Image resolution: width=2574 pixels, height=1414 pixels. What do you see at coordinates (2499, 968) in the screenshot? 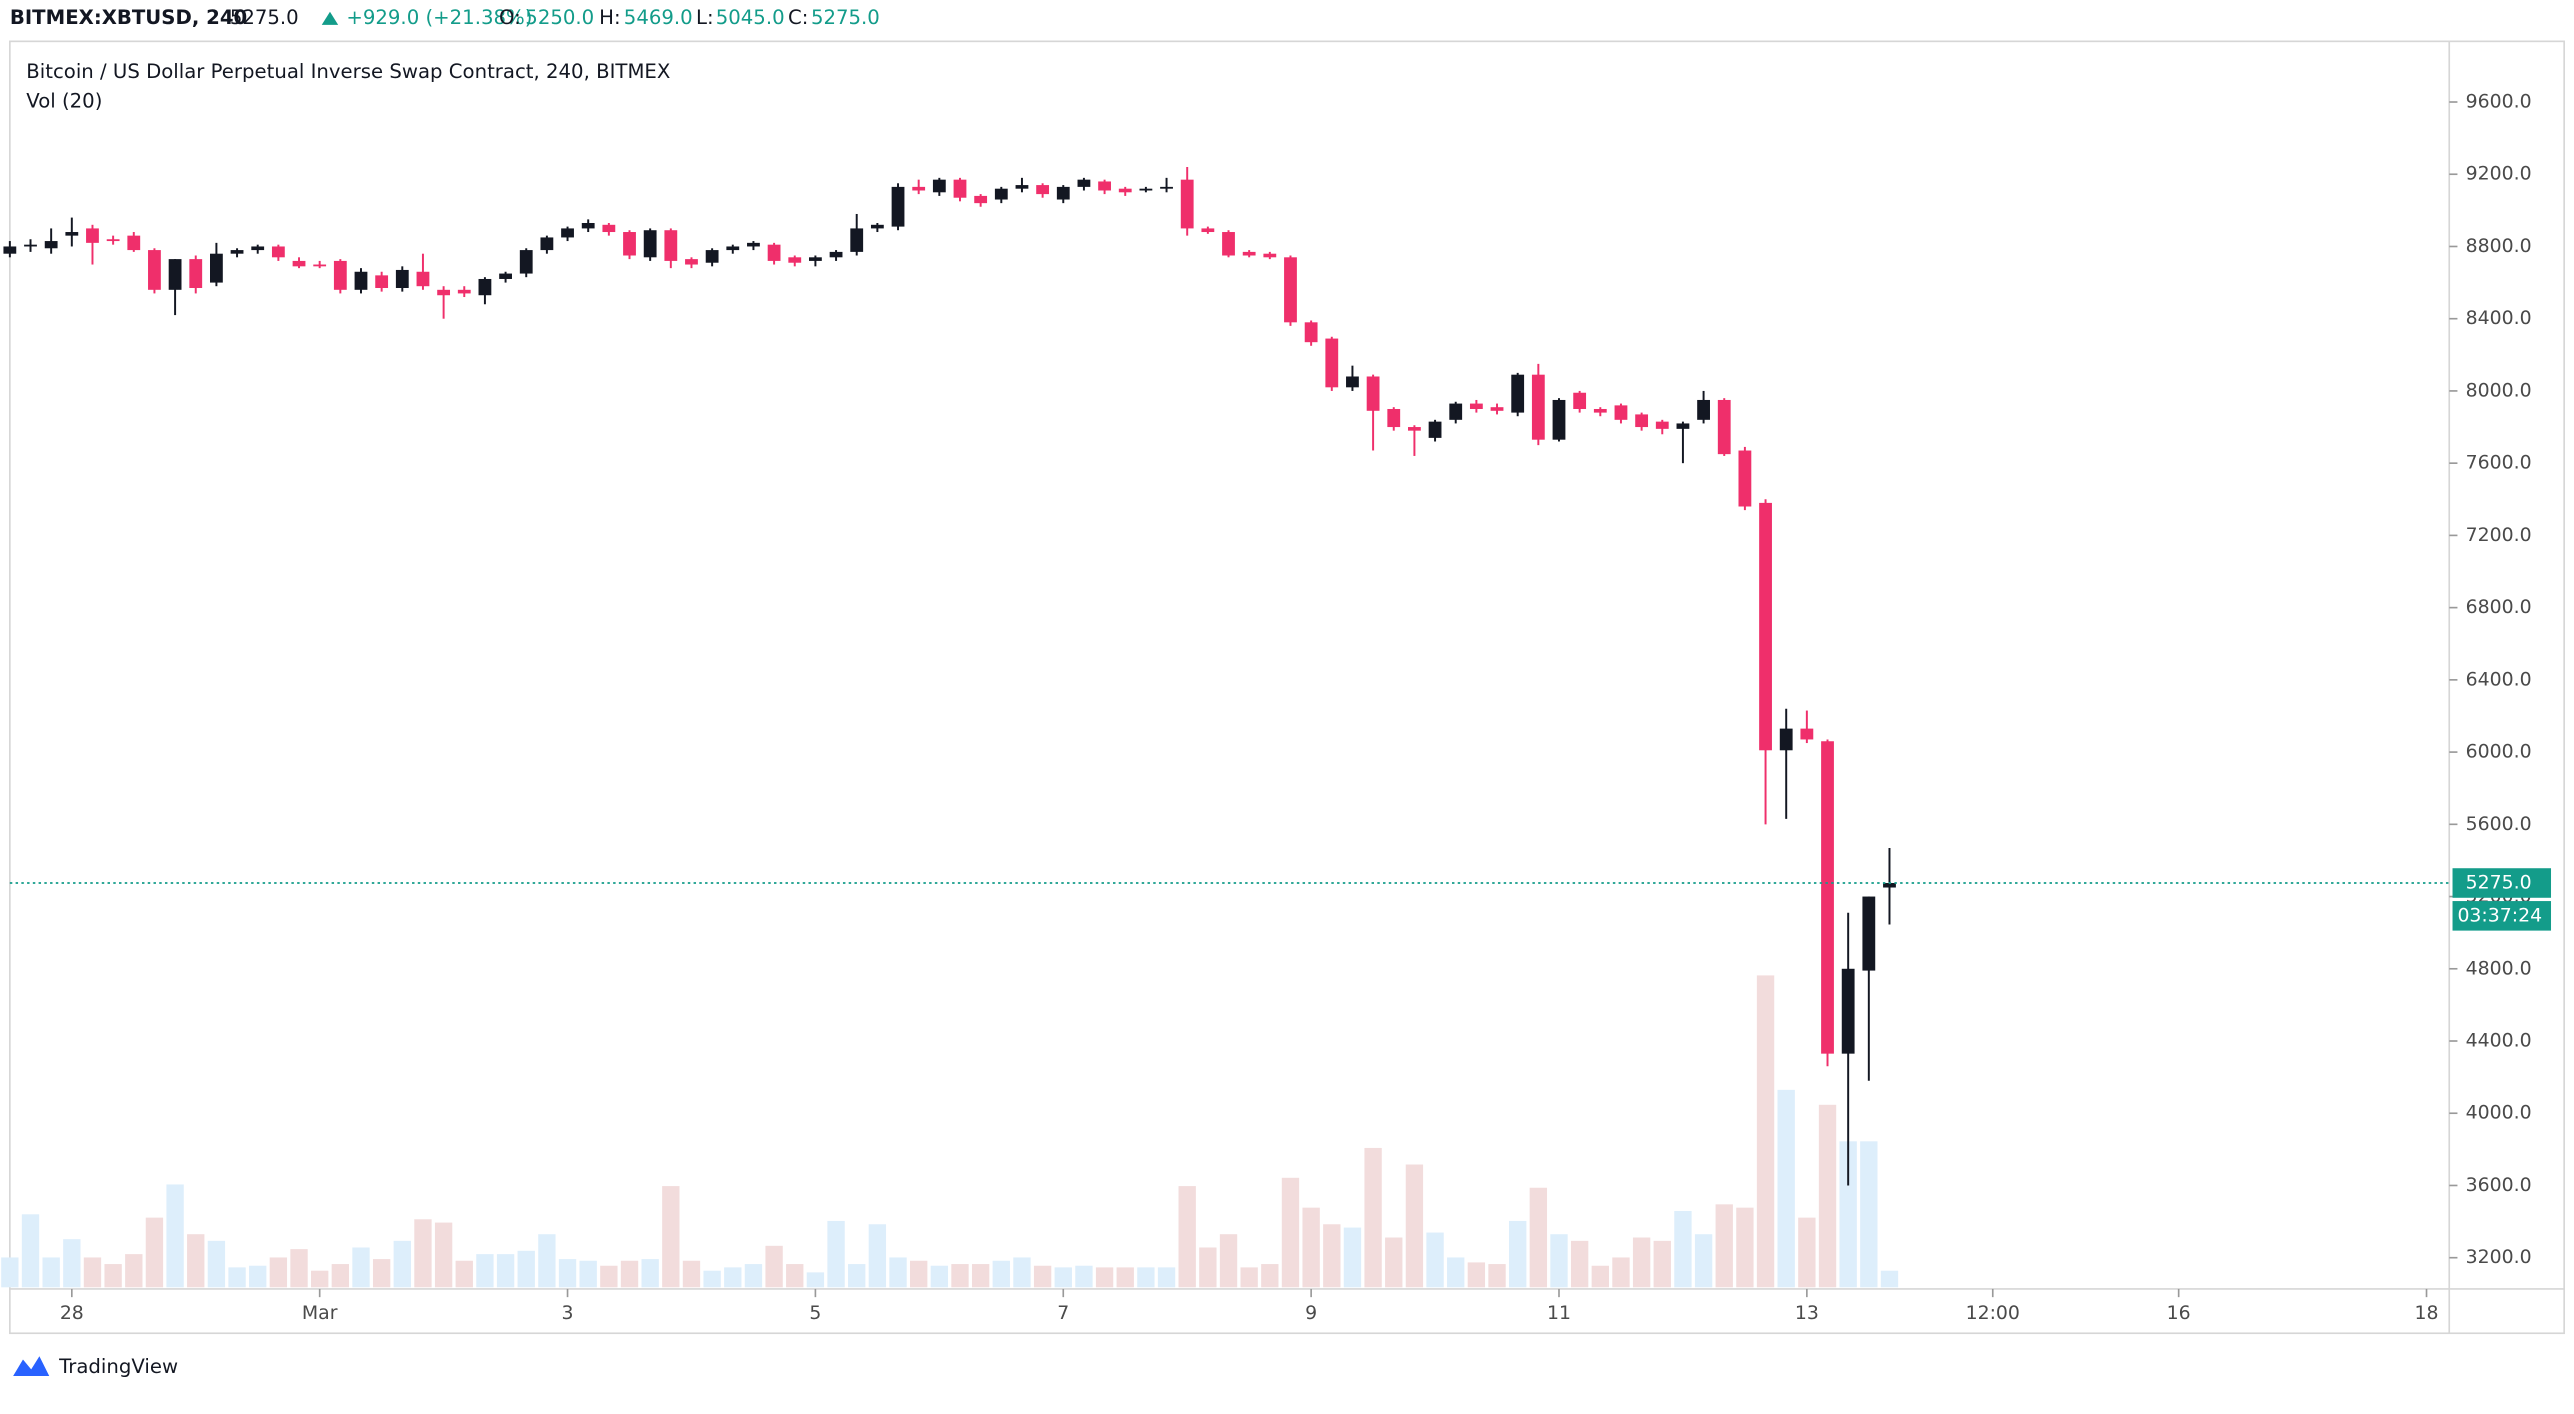
I see `y-tick-label: 4800.0` at bounding box center [2499, 968].